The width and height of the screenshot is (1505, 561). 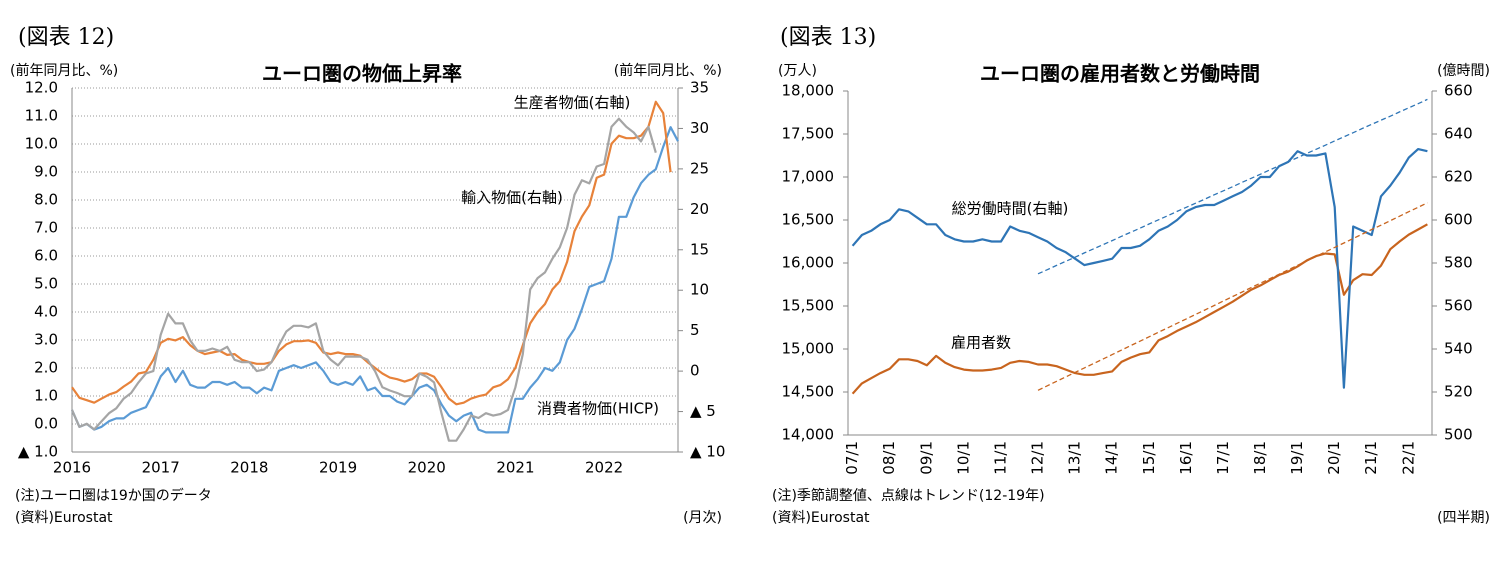 What do you see at coordinates (46, 228) in the screenshot?
I see `y-tick-label: 7.0` at bounding box center [46, 228].